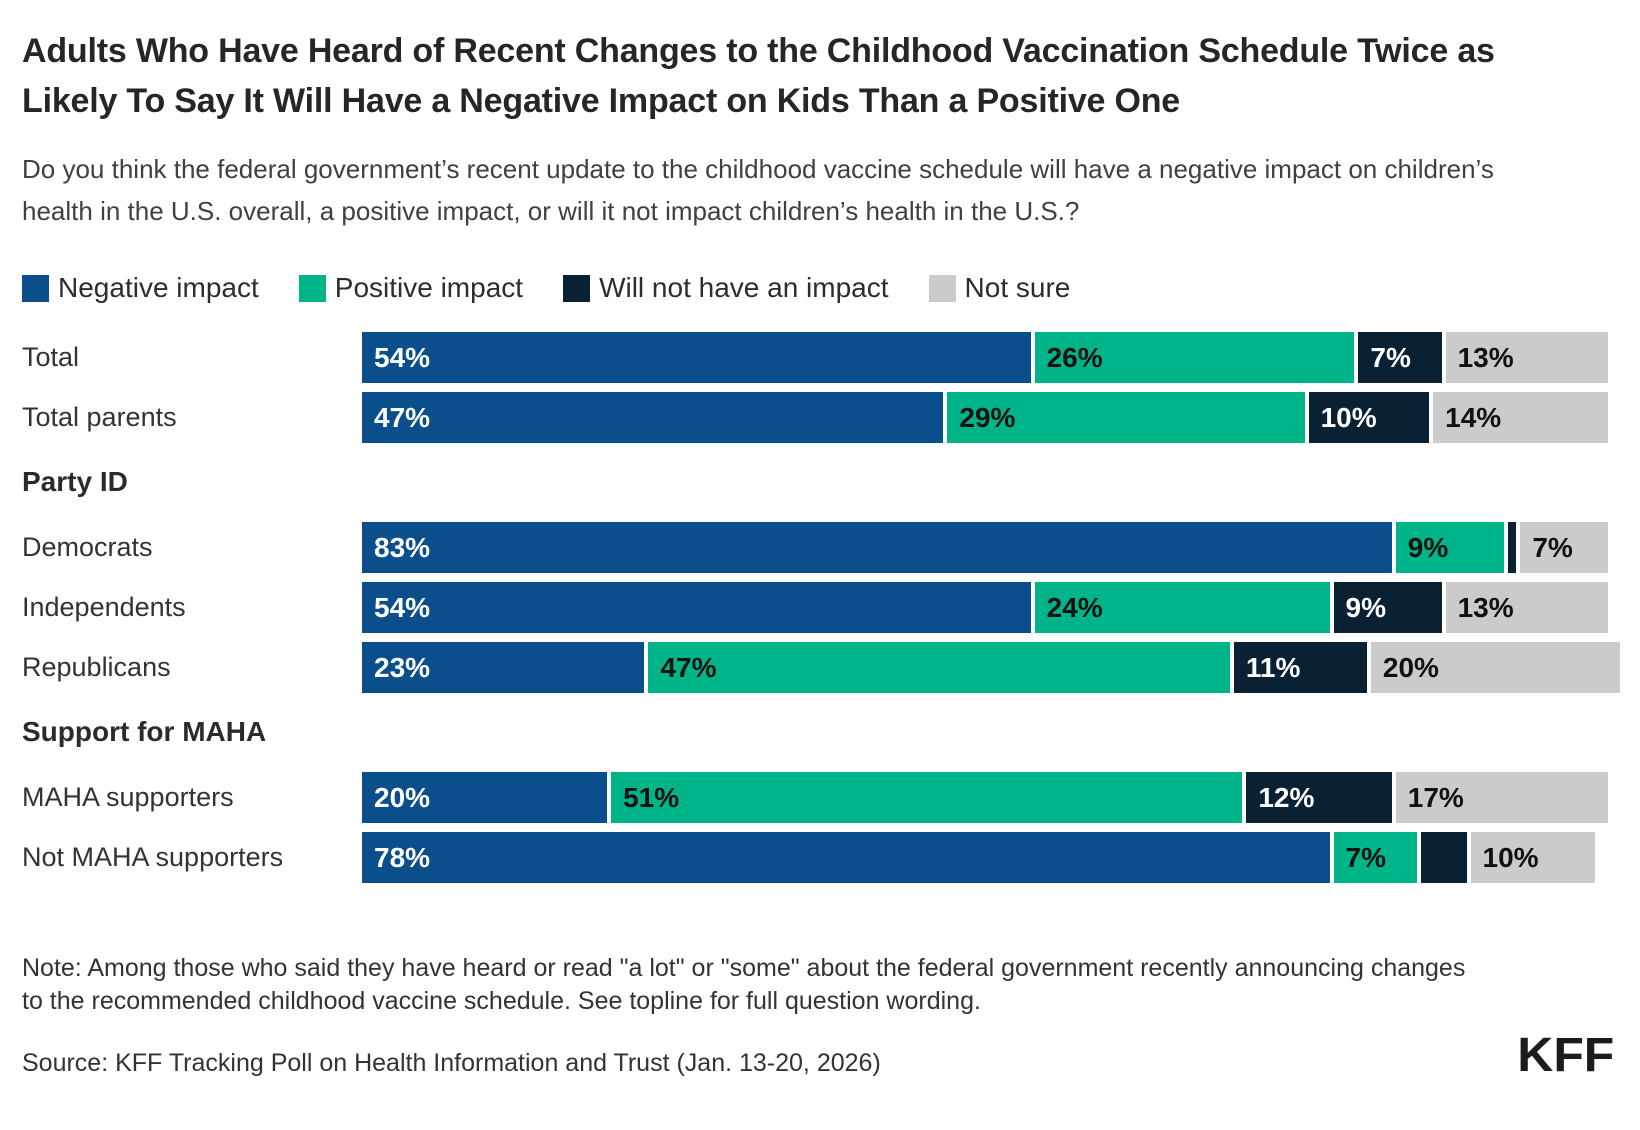  I want to click on bar-segment-negative: 47%, so click(655, 417).